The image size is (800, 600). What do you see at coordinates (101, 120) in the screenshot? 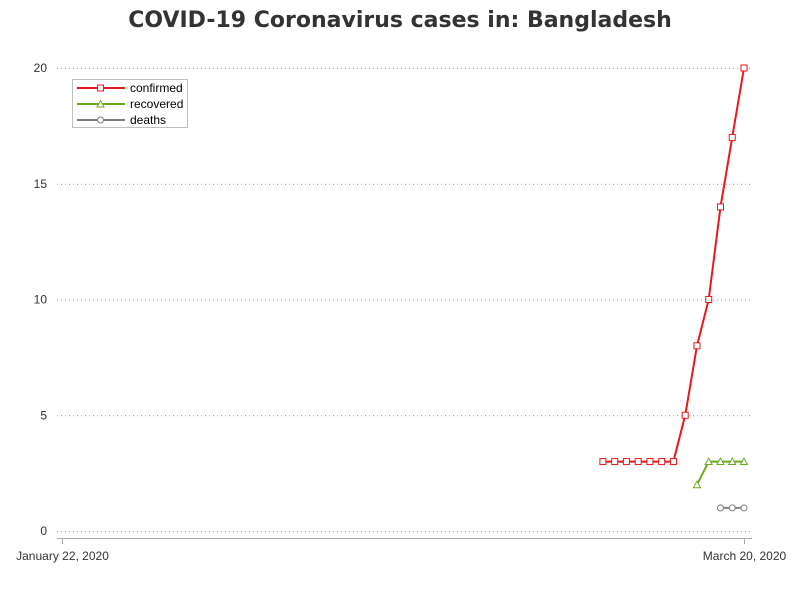
I see `circle-marker-icon` at bounding box center [101, 120].